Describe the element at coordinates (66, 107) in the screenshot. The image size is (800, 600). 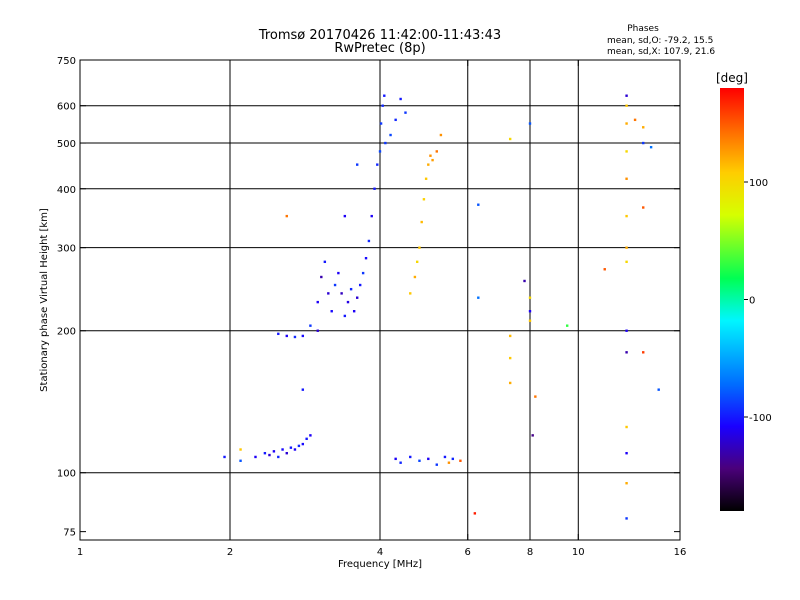
I see `y-tick-label: 600` at that location.